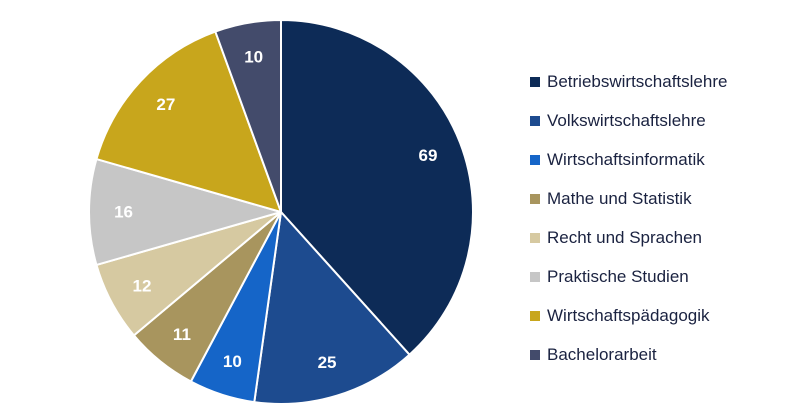  What do you see at coordinates (618, 276) in the screenshot?
I see `legend-label: Praktische Studien` at bounding box center [618, 276].